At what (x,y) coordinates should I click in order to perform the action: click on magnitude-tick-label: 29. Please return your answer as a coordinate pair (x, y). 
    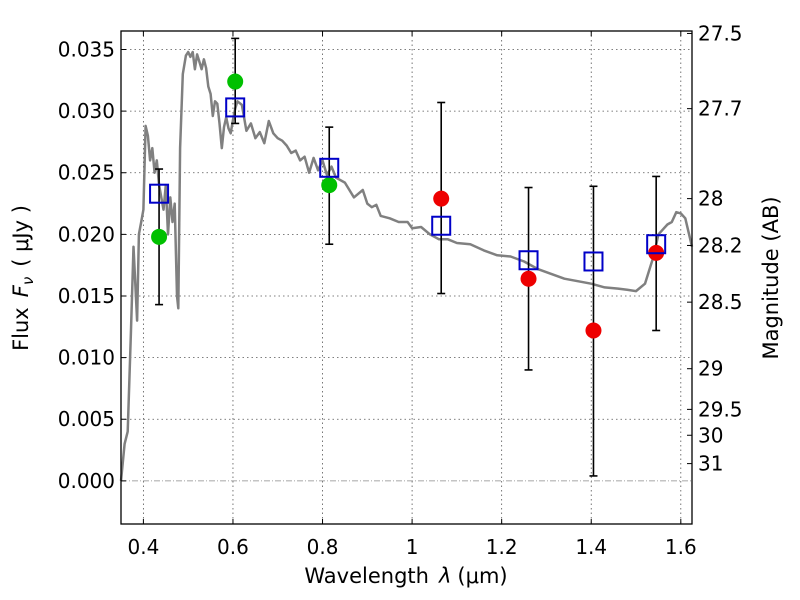
    Looking at the image, I should click on (710, 369).